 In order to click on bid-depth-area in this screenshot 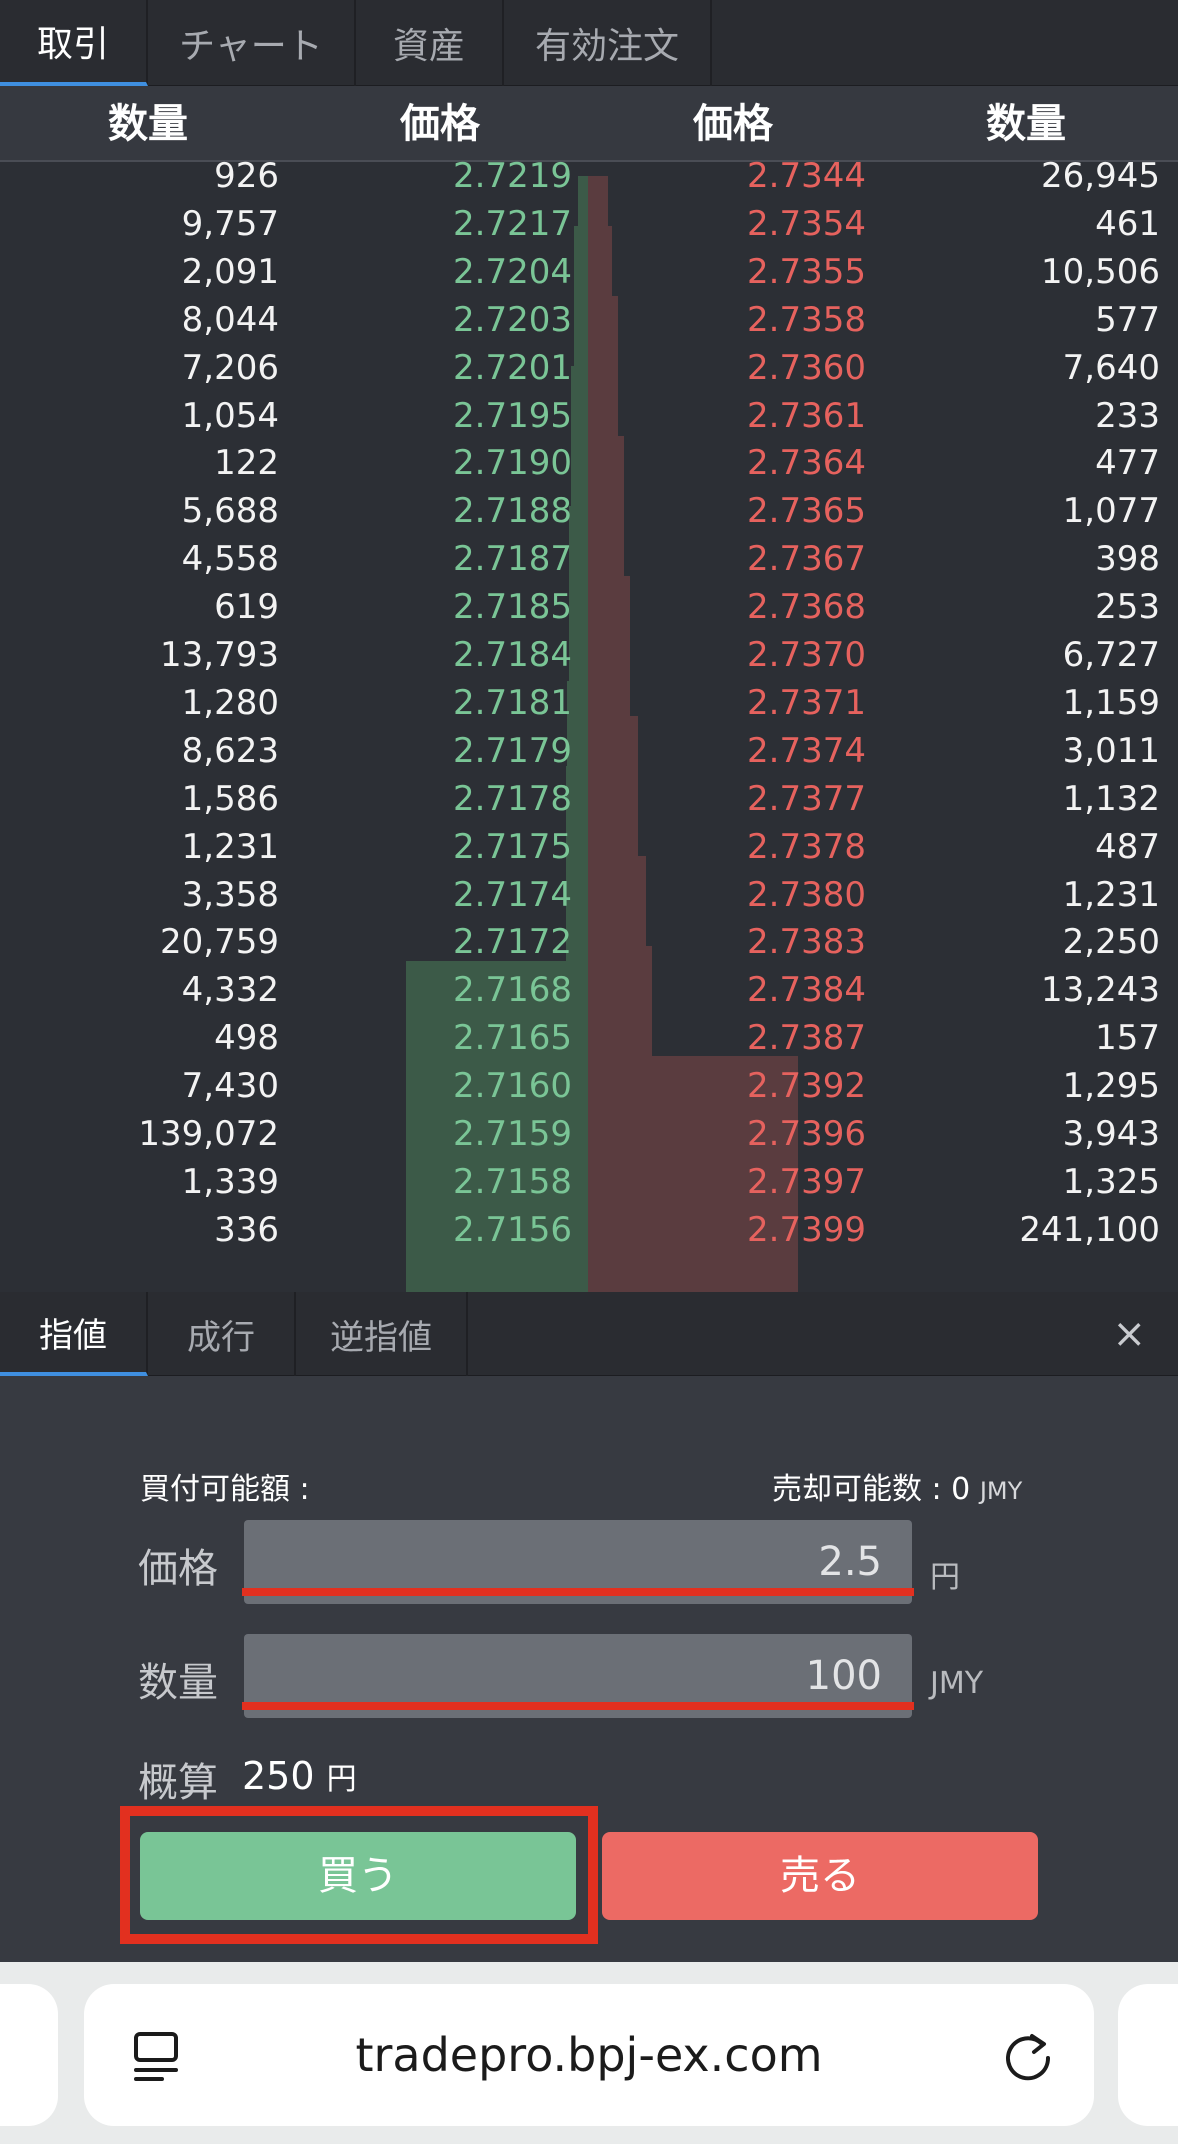, I will do `click(497, 734)`.